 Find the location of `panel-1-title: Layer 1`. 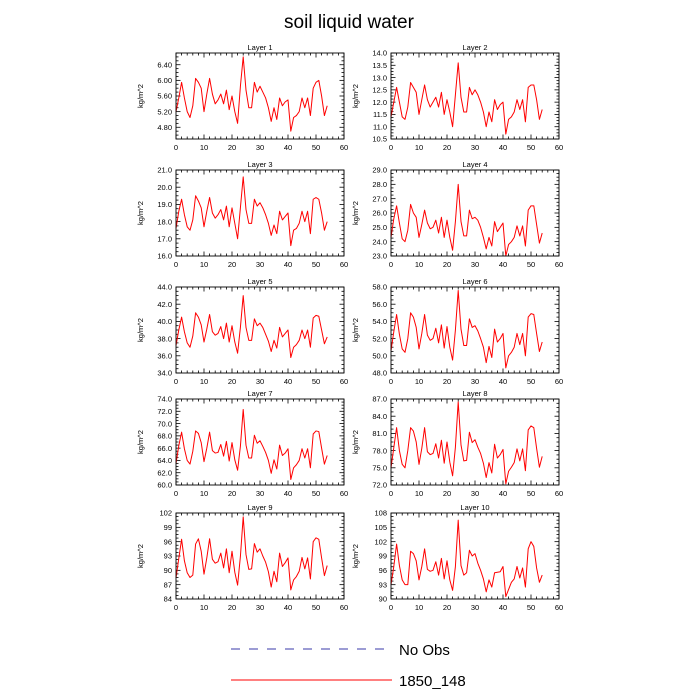

panel-1-title: Layer 1 is located at coordinates (259, 47).